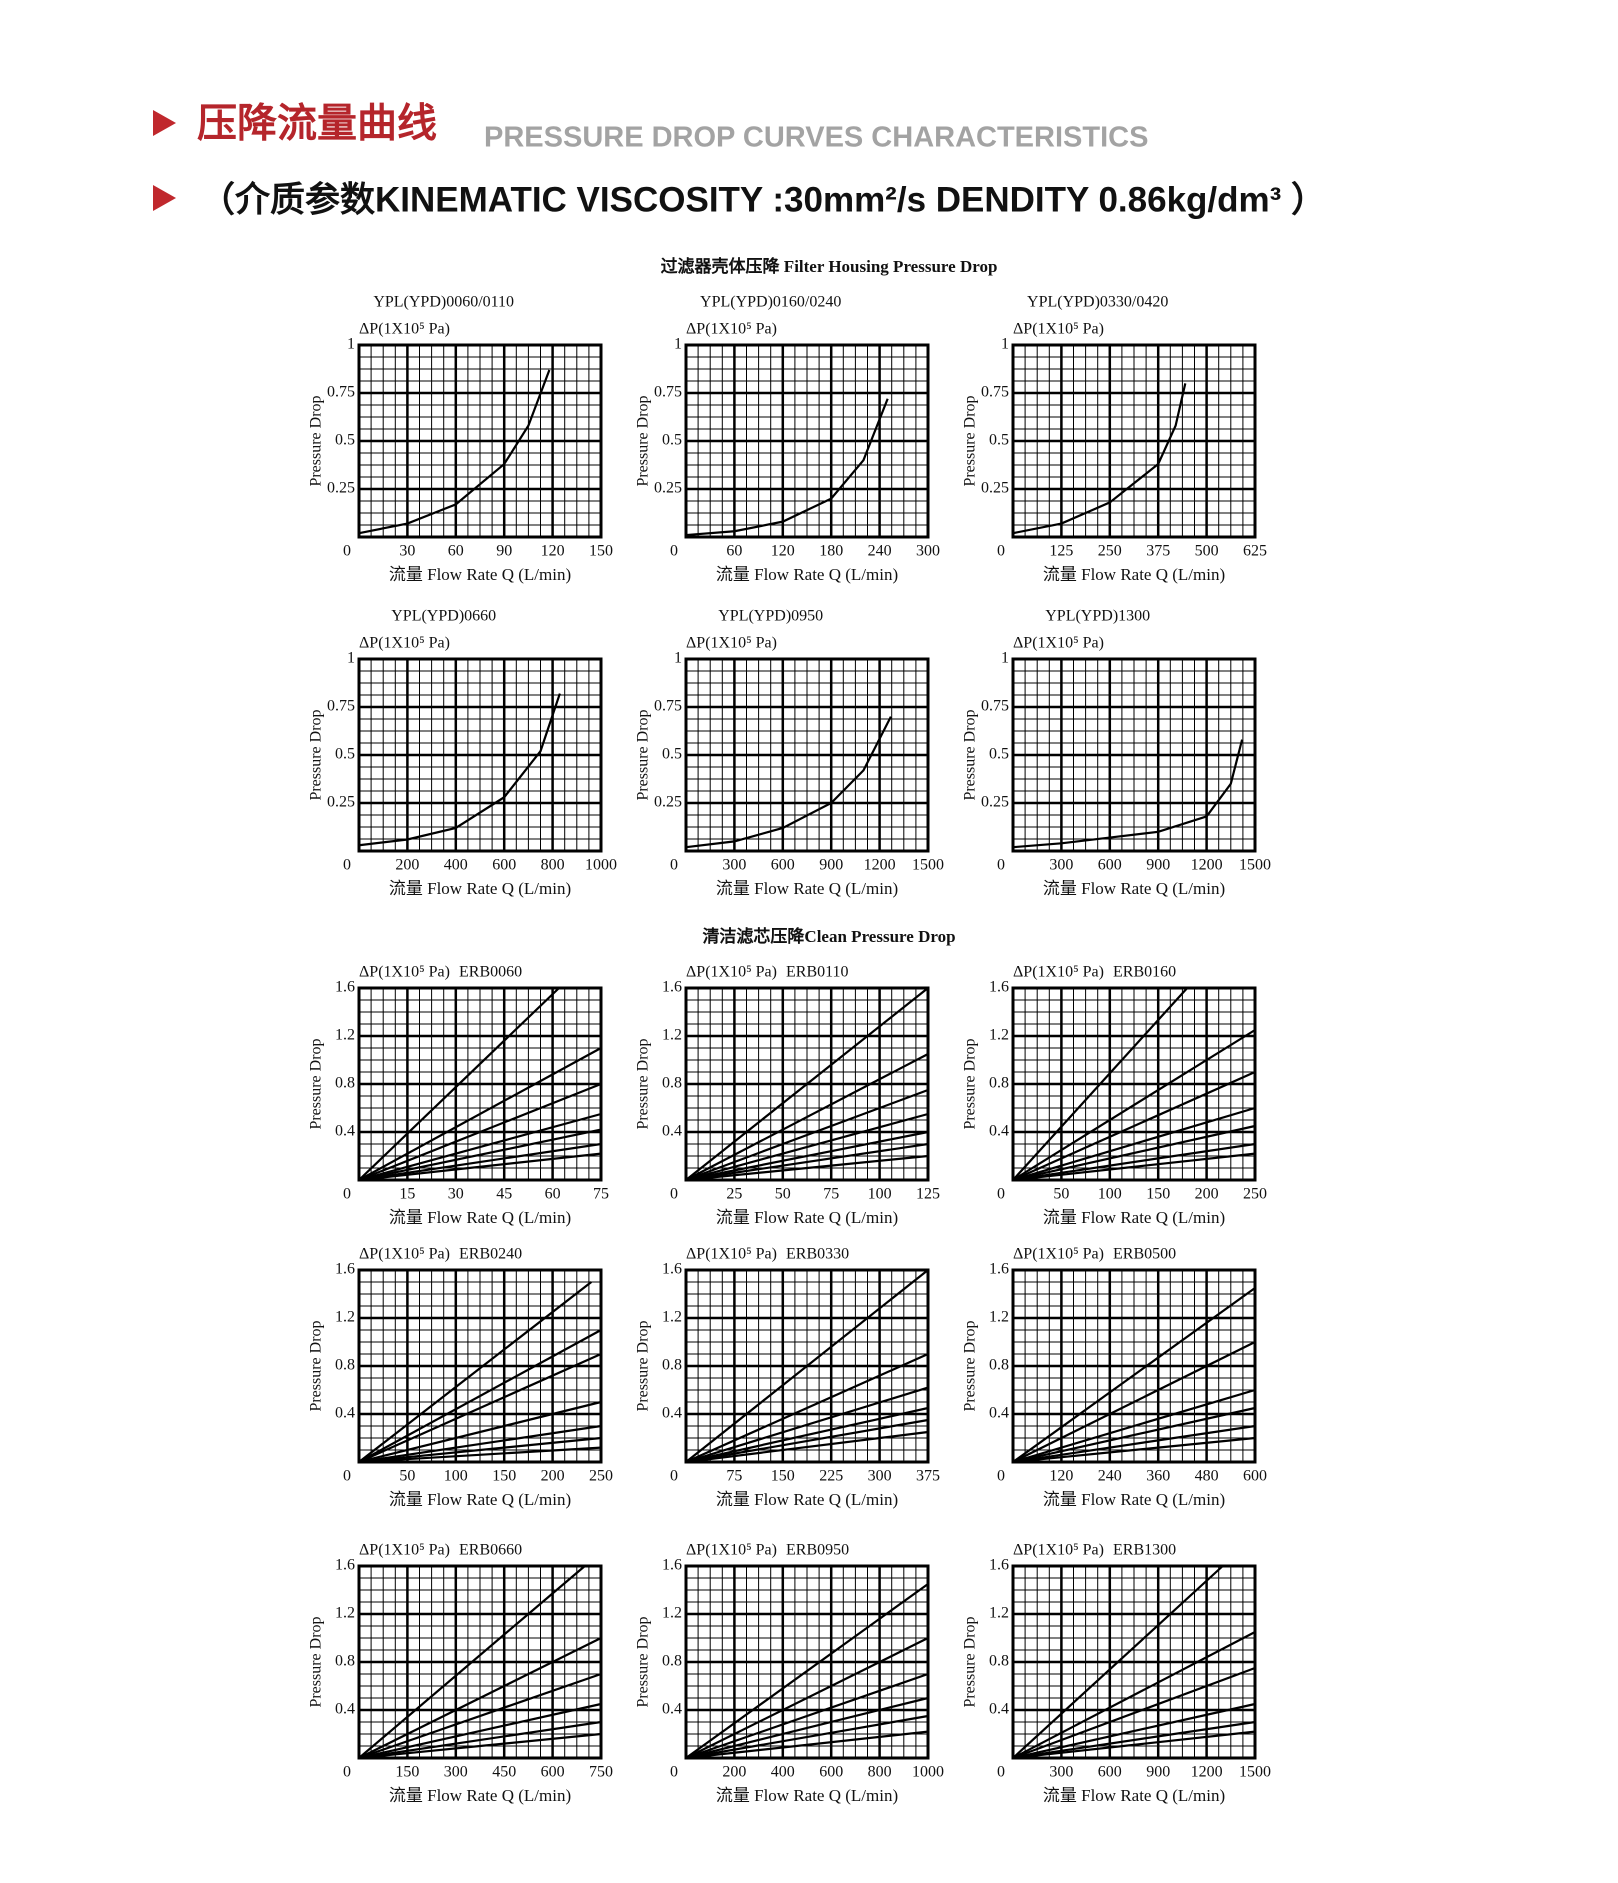 The width and height of the screenshot is (1618, 1883). Describe the element at coordinates (816, 138) in the screenshot. I see `title-en: PRESSURE DROP CURVES CHARACTERISTICS` at that location.